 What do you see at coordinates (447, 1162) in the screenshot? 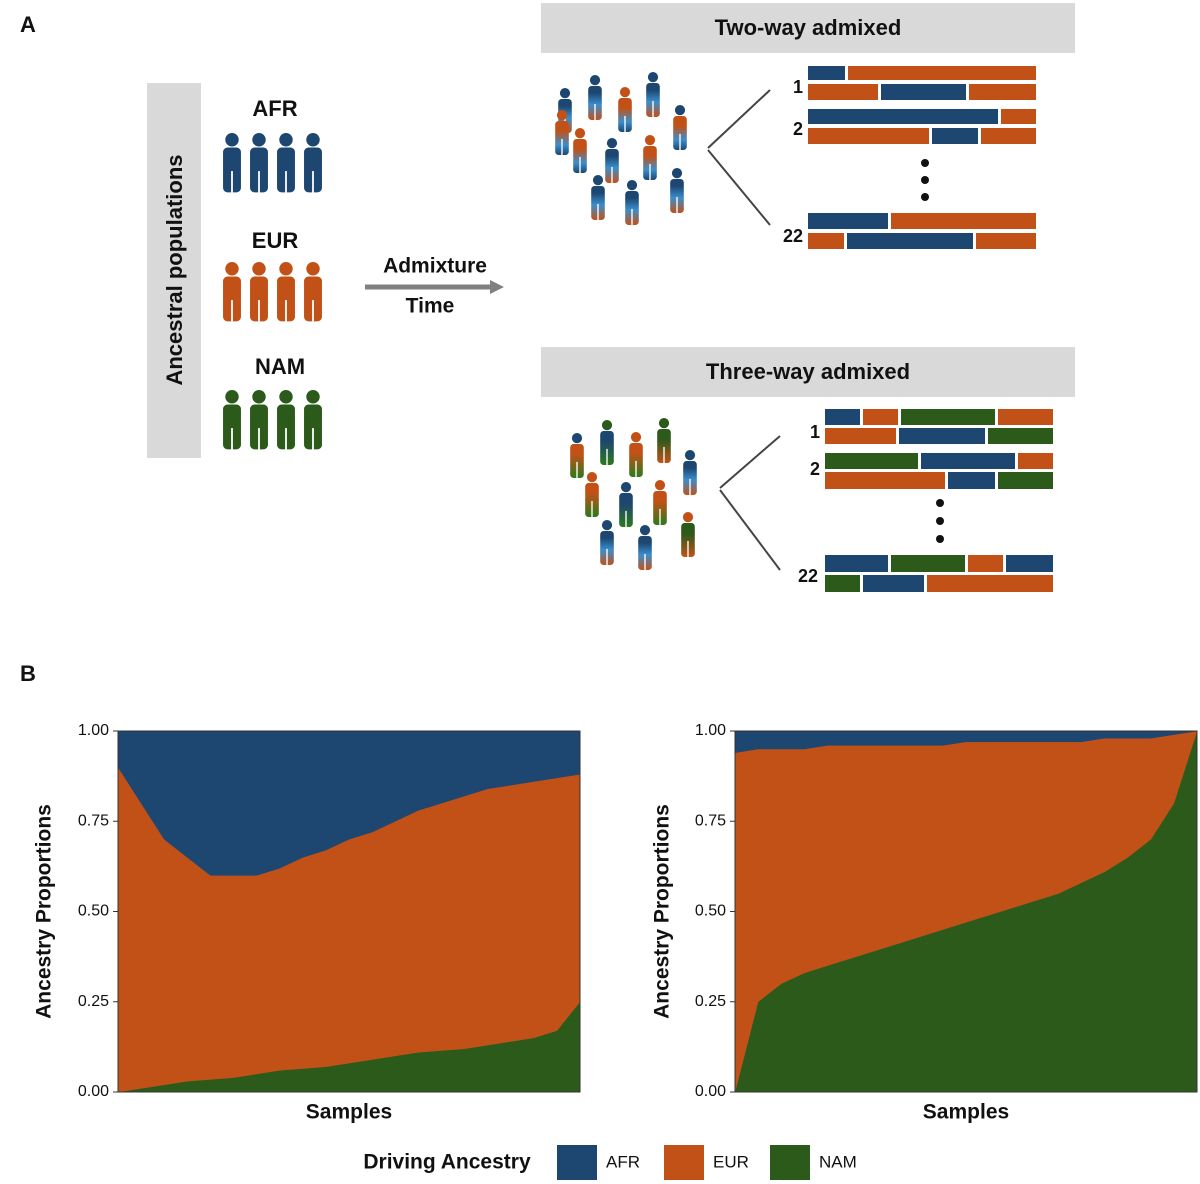
I see `legend-title: Driving Ancestry` at bounding box center [447, 1162].